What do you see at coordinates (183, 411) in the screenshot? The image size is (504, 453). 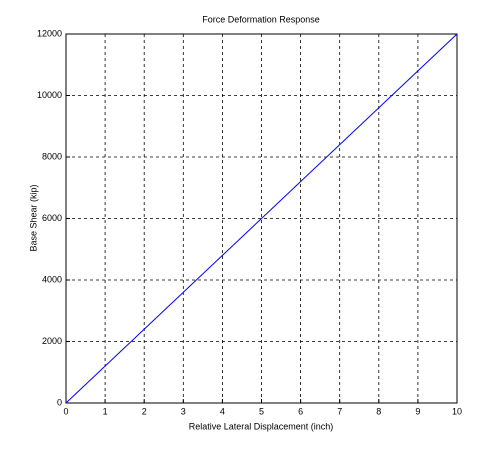 I see `x-tick-label: 3` at bounding box center [183, 411].